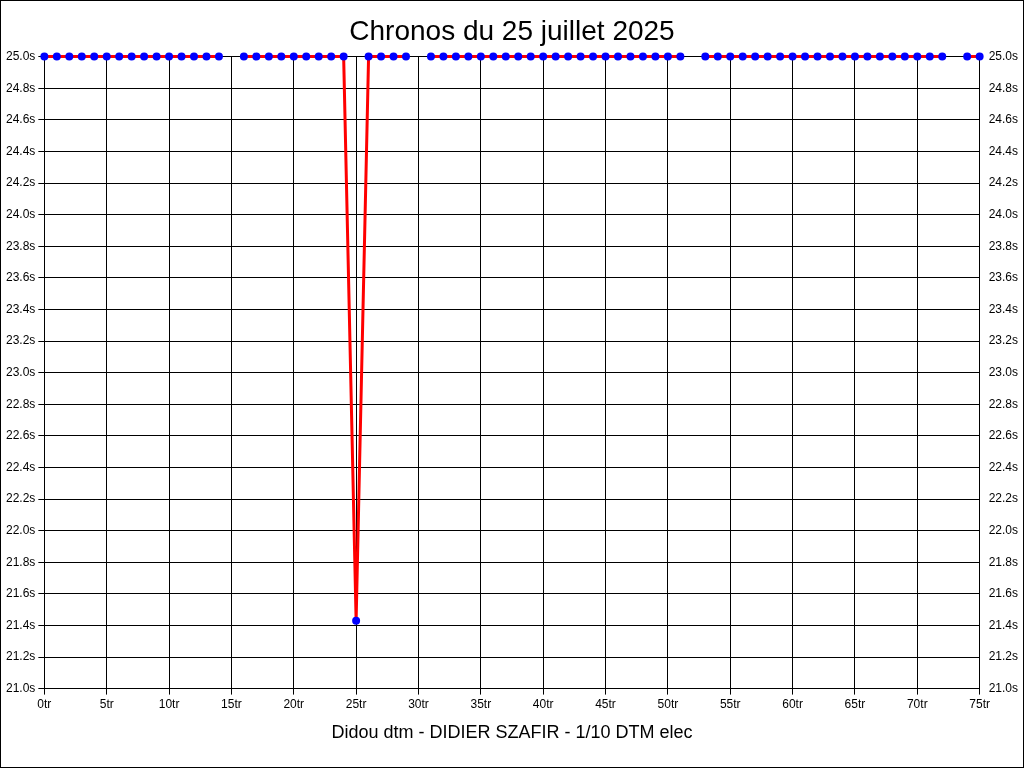 This screenshot has height=768, width=1024. Describe the element at coordinates (1003, 435) in the screenshot. I see `y2-tick-label: 22.6s` at that location.